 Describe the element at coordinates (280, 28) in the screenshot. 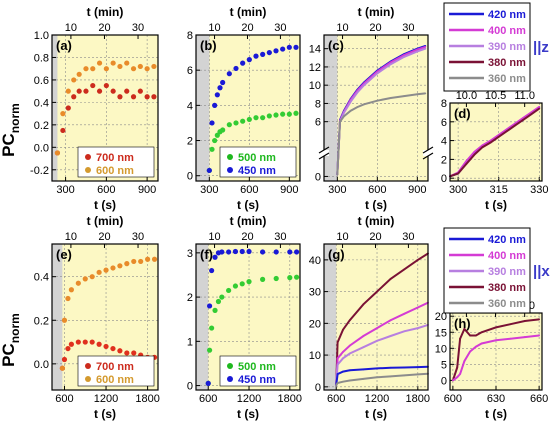

I see `top-tick-label: 30` at that location.